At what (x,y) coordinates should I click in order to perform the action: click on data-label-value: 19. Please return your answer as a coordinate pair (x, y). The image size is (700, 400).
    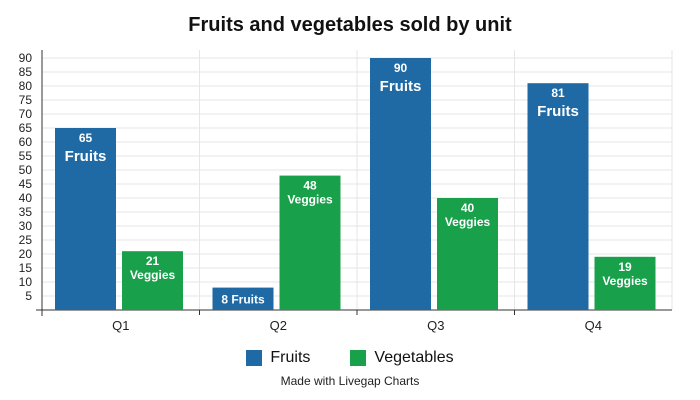
    Looking at the image, I should click on (625, 267).